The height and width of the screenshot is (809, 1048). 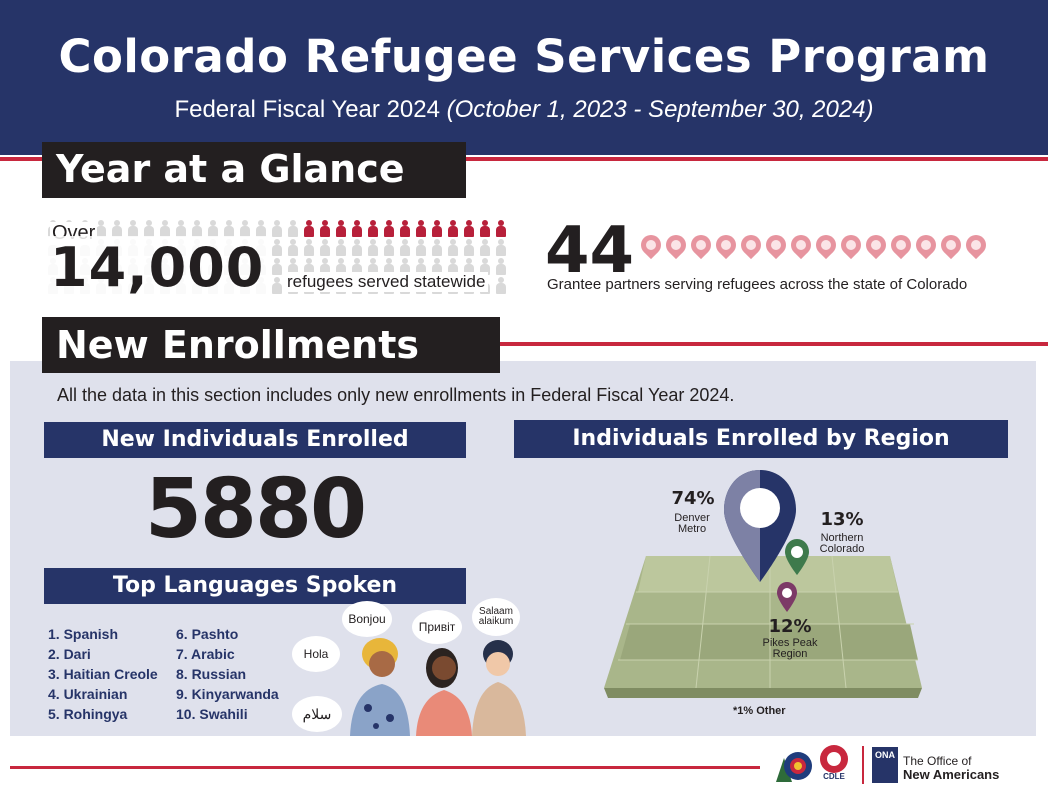 I want to click on northern-pin, so click(x=797, y=557).